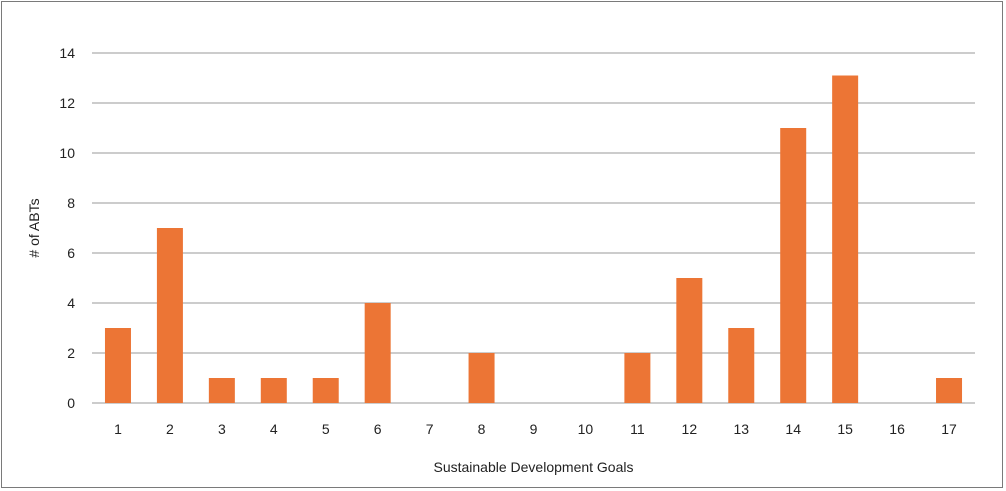 This screenshot has height=491, width=1006. I want to click on x-tick-label: 11, so click(637, 429).